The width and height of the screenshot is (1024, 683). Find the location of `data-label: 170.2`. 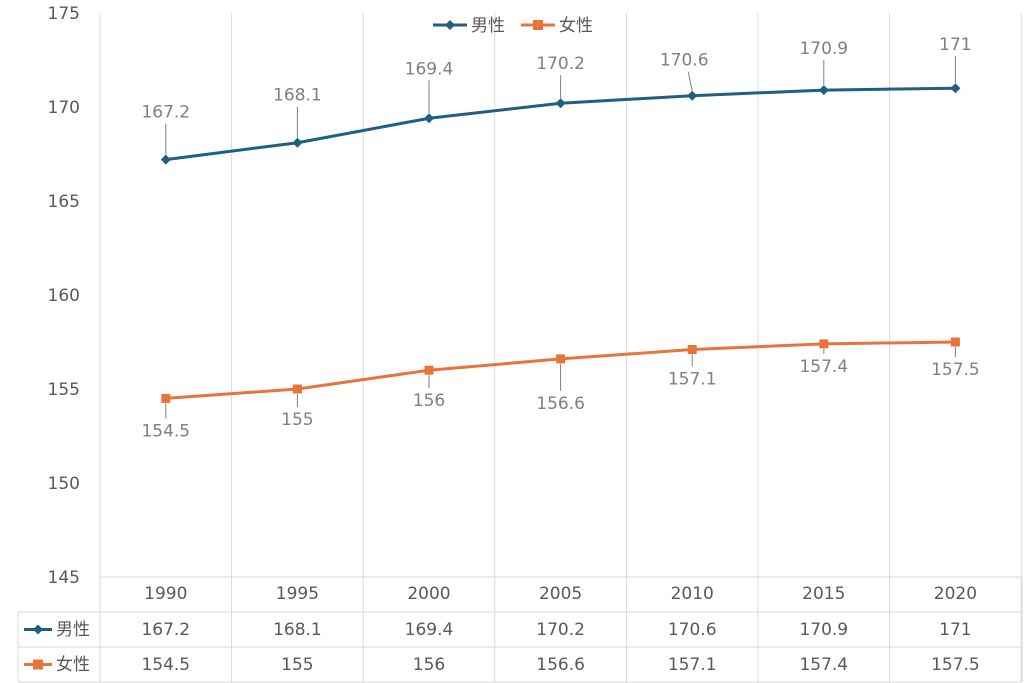

data-label: 170.2 is located at coordinates (560, 64).